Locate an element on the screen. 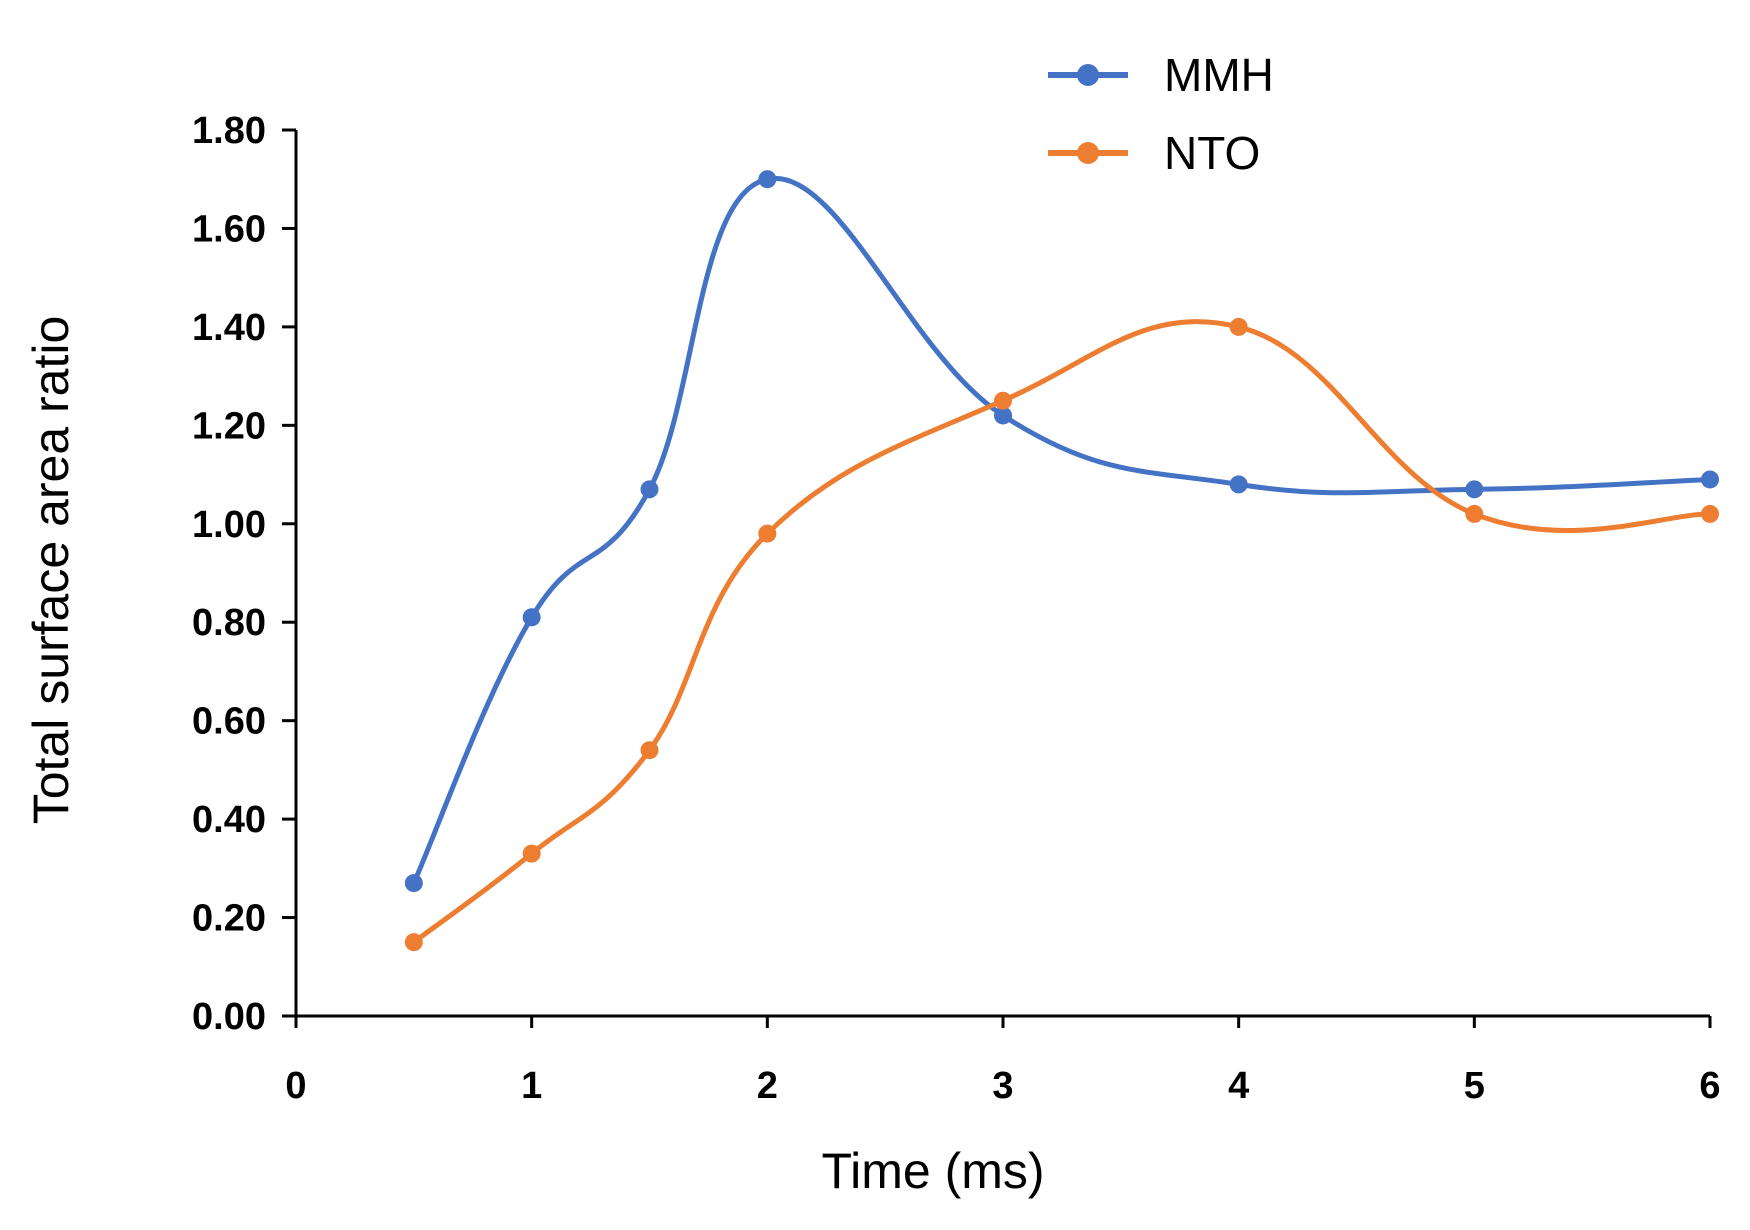  legend-label-nto: NTO is located at coordinates (1212, 153).